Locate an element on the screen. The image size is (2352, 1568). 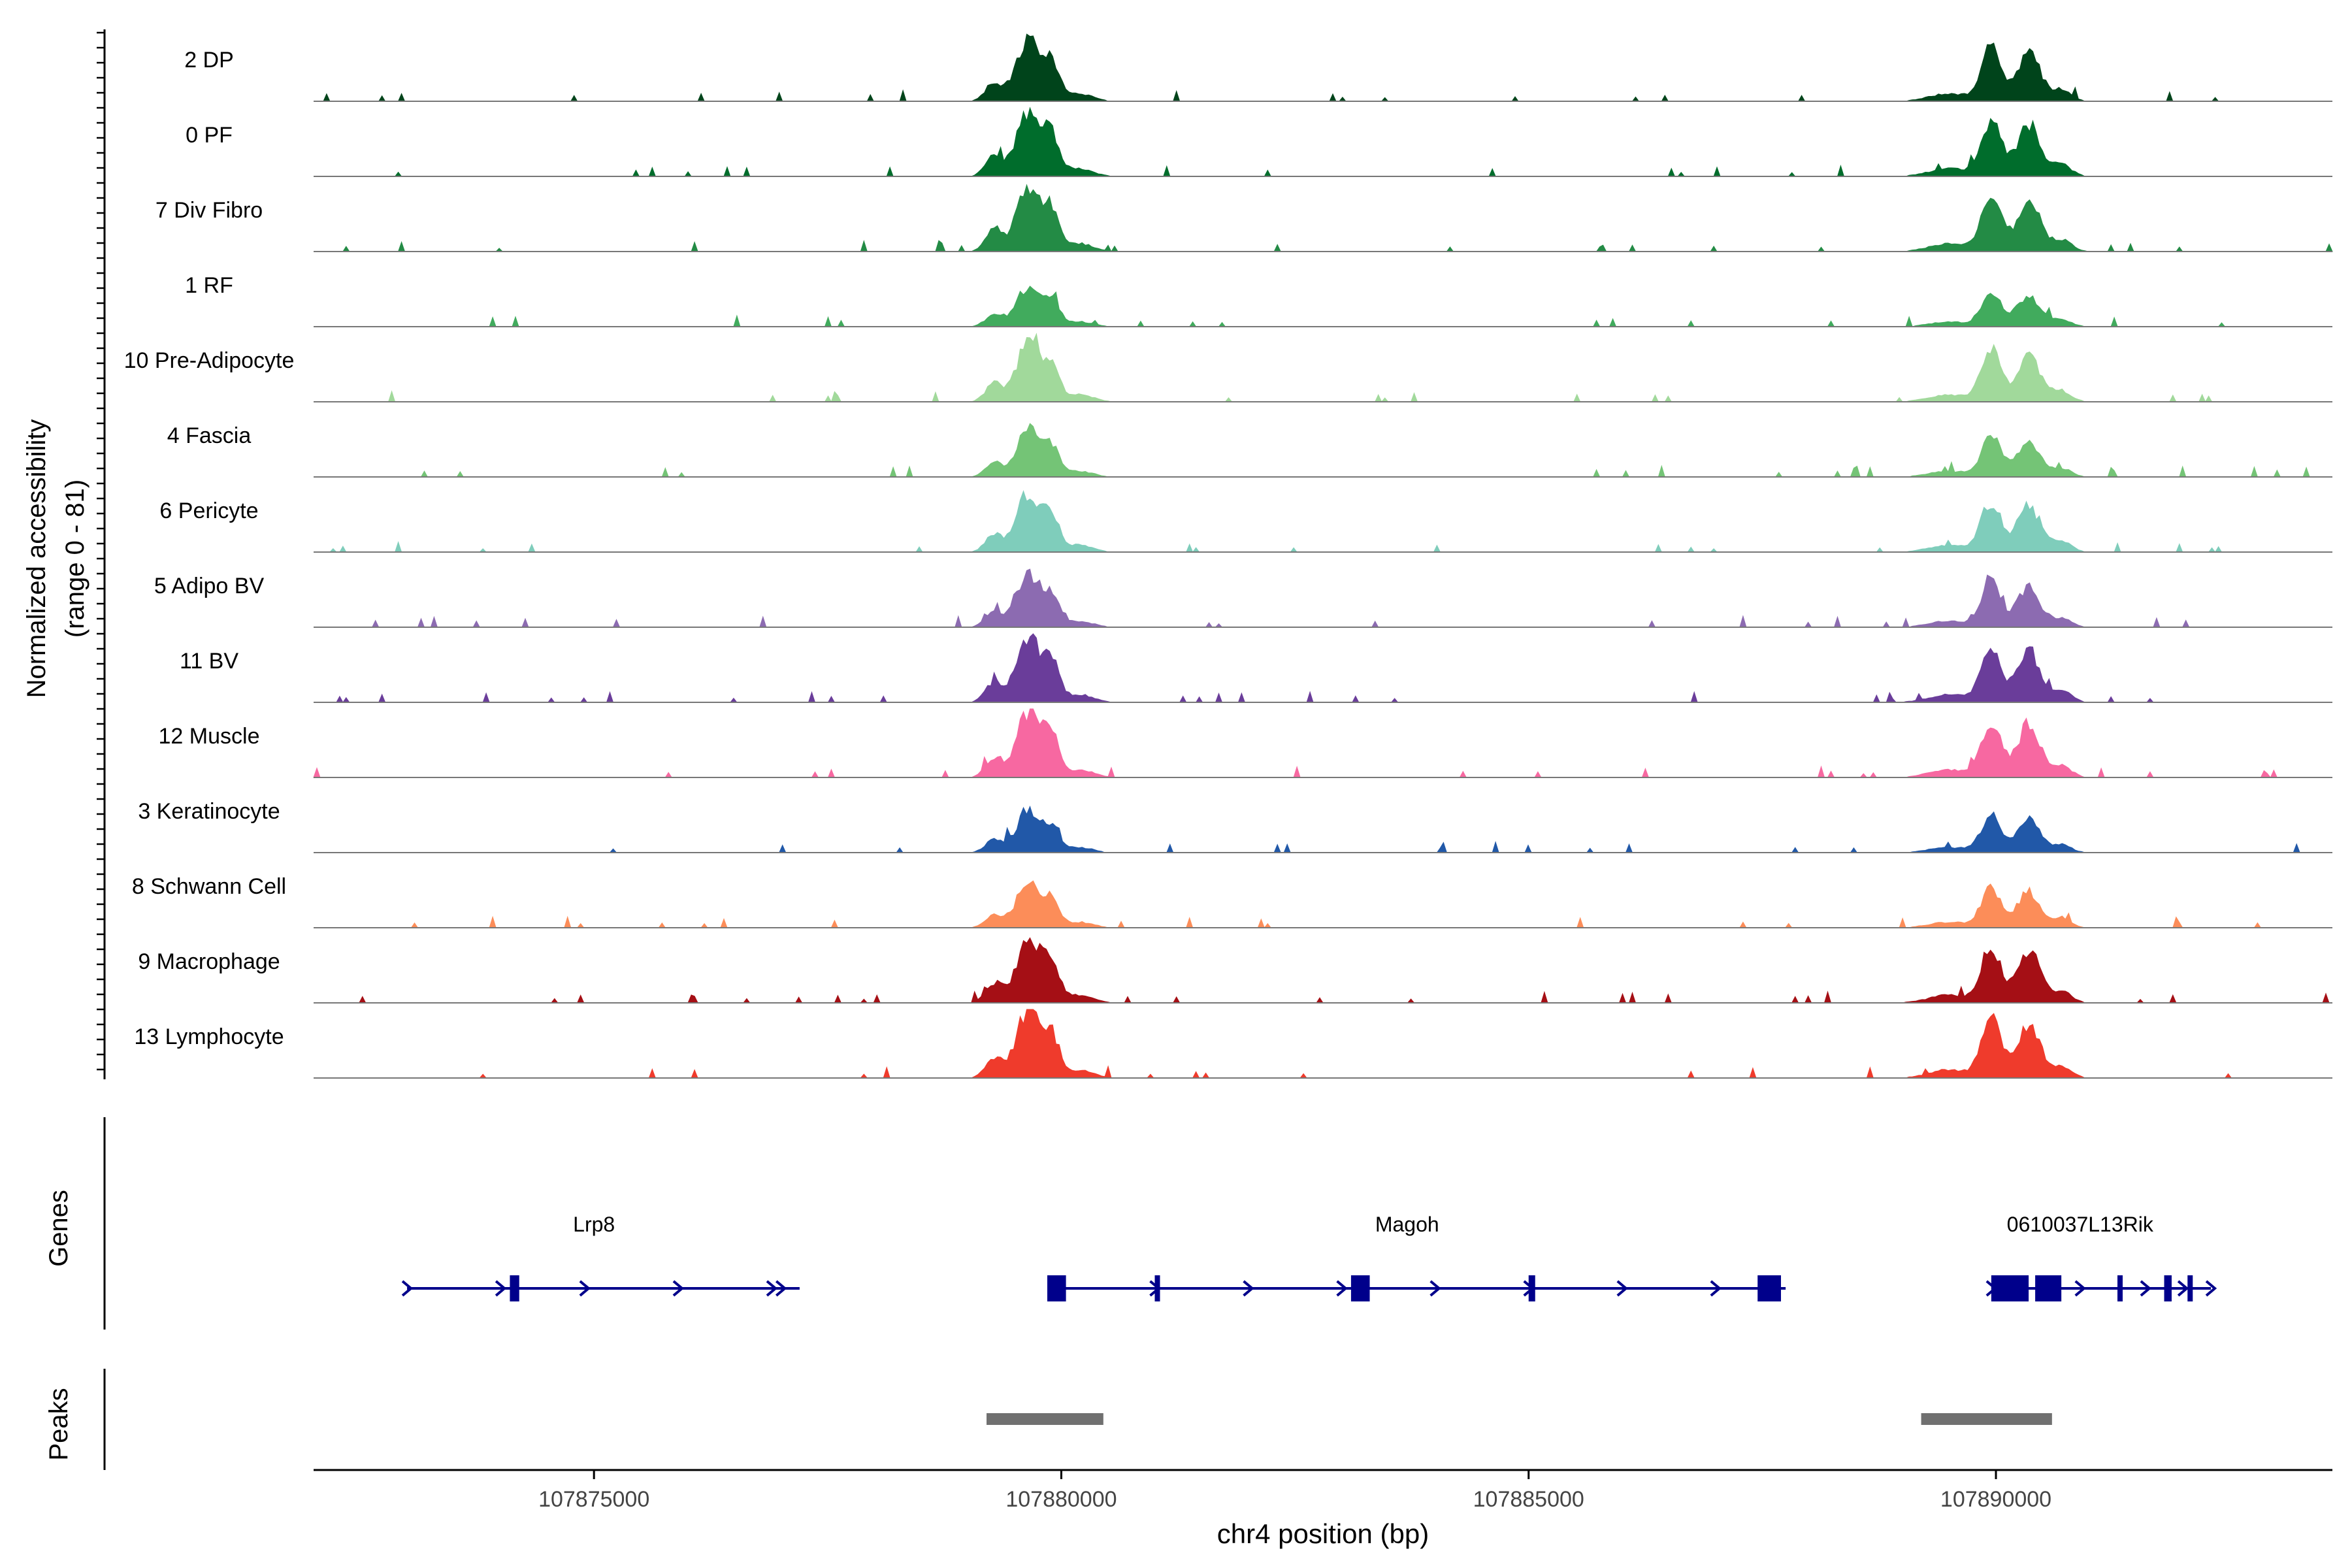
genes-panel-label: Genes is located at coordinates (58, 1228).